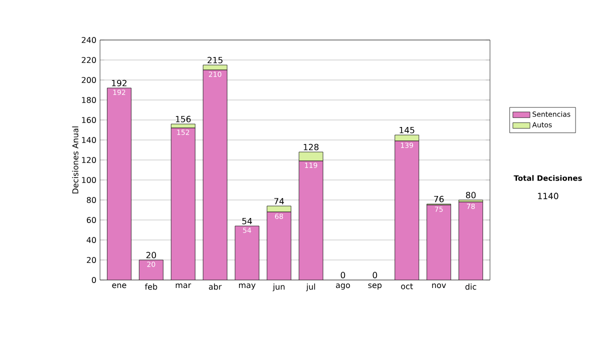  Describe the element at coordinates (470, 287) in the screenshot. I see `x-tick-label: dic` at that location.